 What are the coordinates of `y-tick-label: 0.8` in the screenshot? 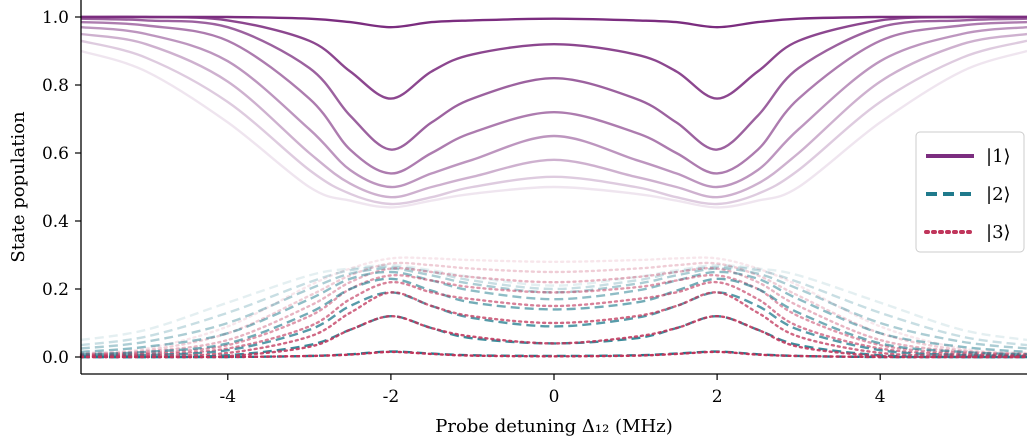 It's located at (55, 86).